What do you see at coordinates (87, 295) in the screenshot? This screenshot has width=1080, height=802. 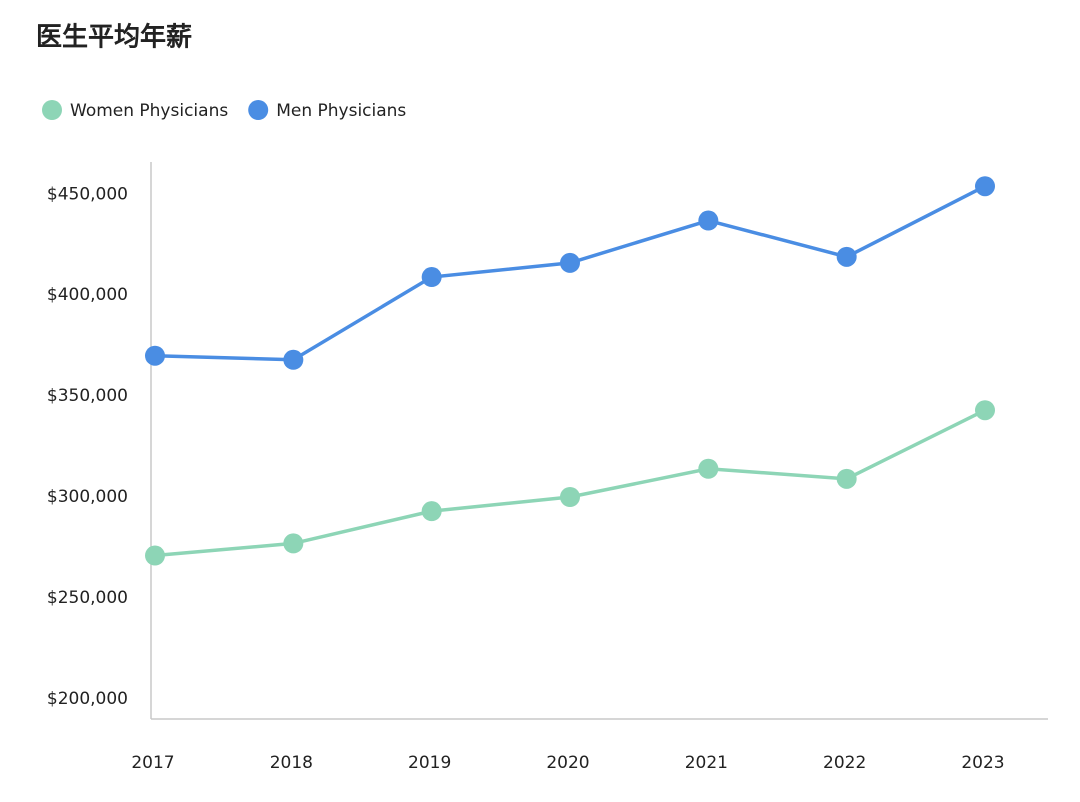 I see `y-tick-label: $400,000` at bounding box center [87, 295].